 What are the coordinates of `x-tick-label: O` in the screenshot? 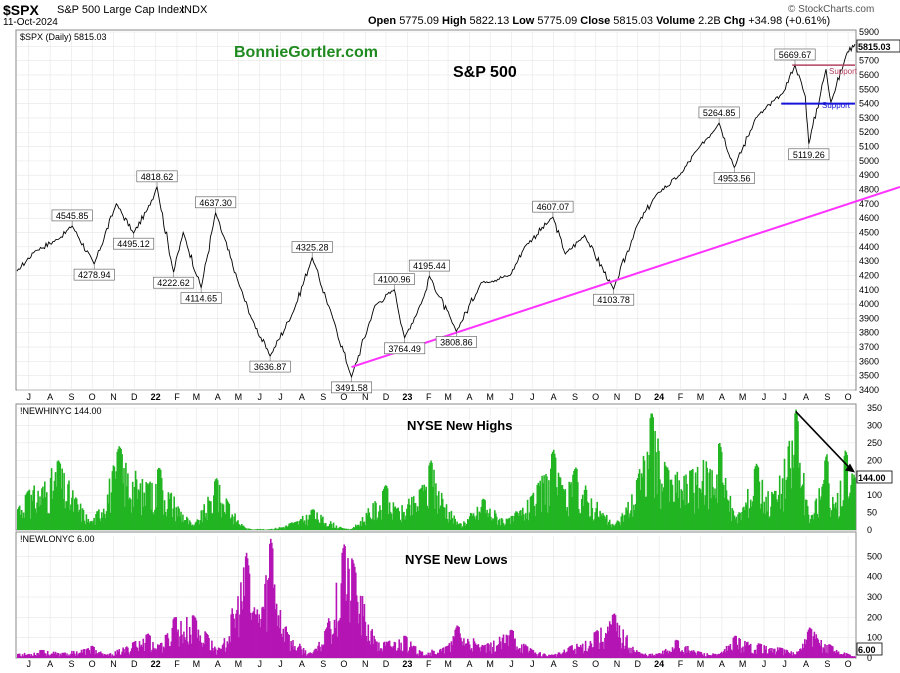 It's located at (343, 397).